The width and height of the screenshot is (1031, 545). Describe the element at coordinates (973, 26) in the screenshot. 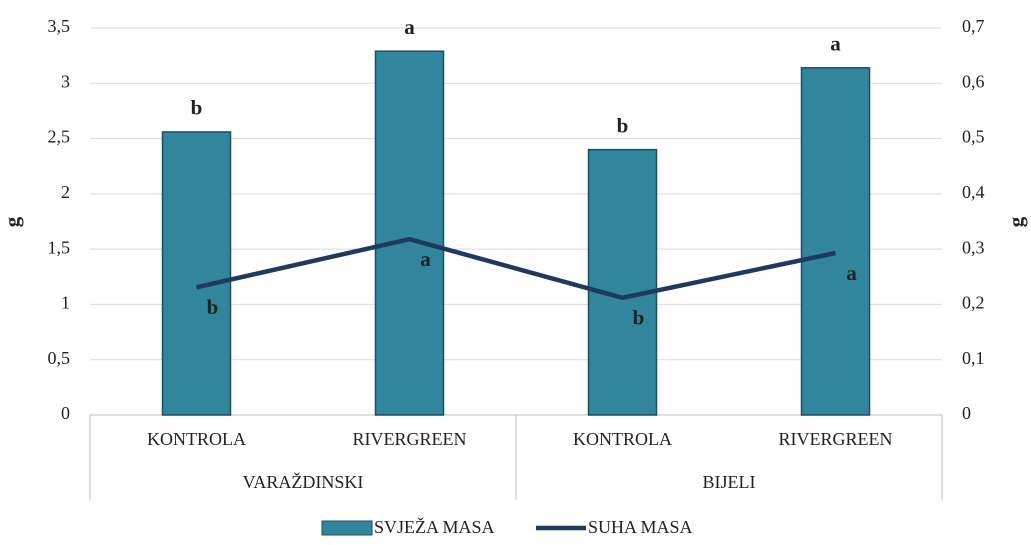

I see `y2-tick-label: 0,7` at that location.